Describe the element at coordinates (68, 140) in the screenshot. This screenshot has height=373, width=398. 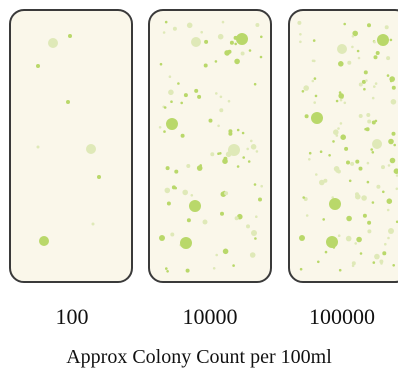
I see `plate-100-colonies` at that location.